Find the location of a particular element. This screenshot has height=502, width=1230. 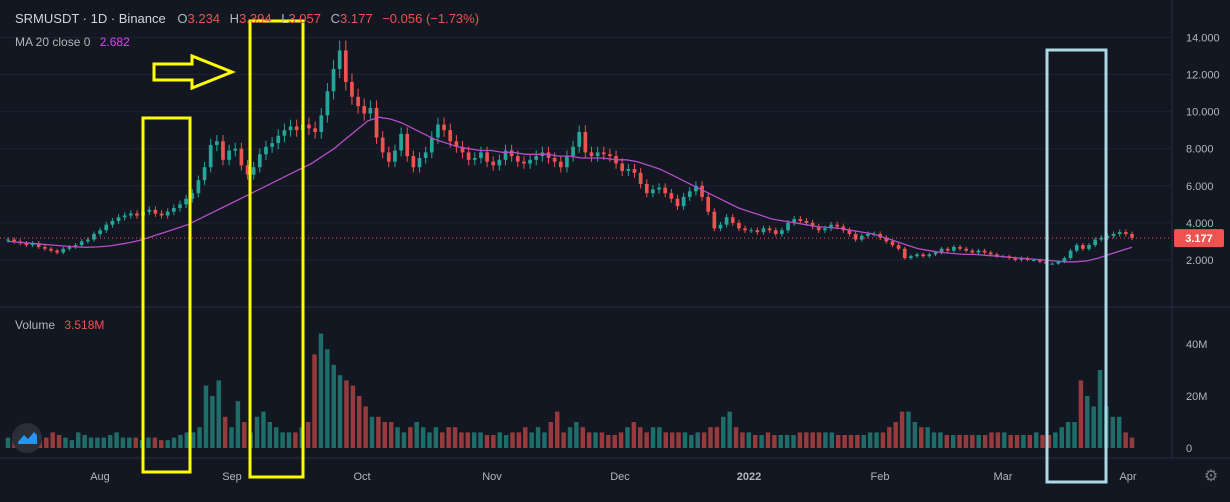

symbol-label: SRMUSDT · 1D · Binance is located at coordinates (90, 18).